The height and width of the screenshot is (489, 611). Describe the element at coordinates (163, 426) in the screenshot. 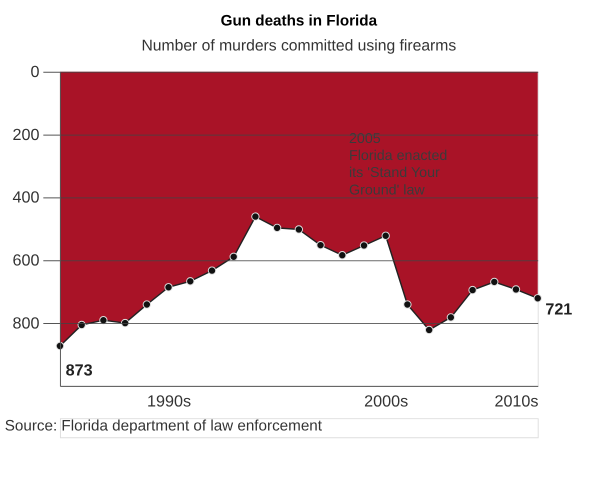

I see `source-note: Source: Florida department of law enforcement` at that location.